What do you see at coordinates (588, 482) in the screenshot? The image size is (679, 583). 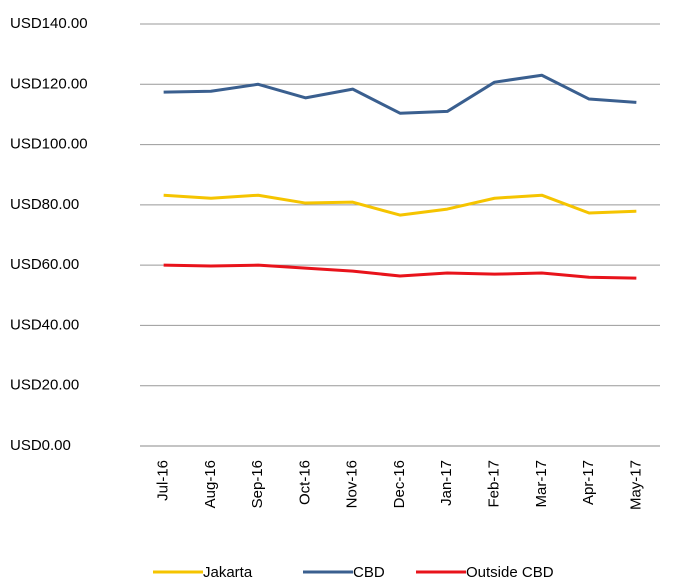 I see `x-tick-label: Apr-17` at bounding box center [588, 482].